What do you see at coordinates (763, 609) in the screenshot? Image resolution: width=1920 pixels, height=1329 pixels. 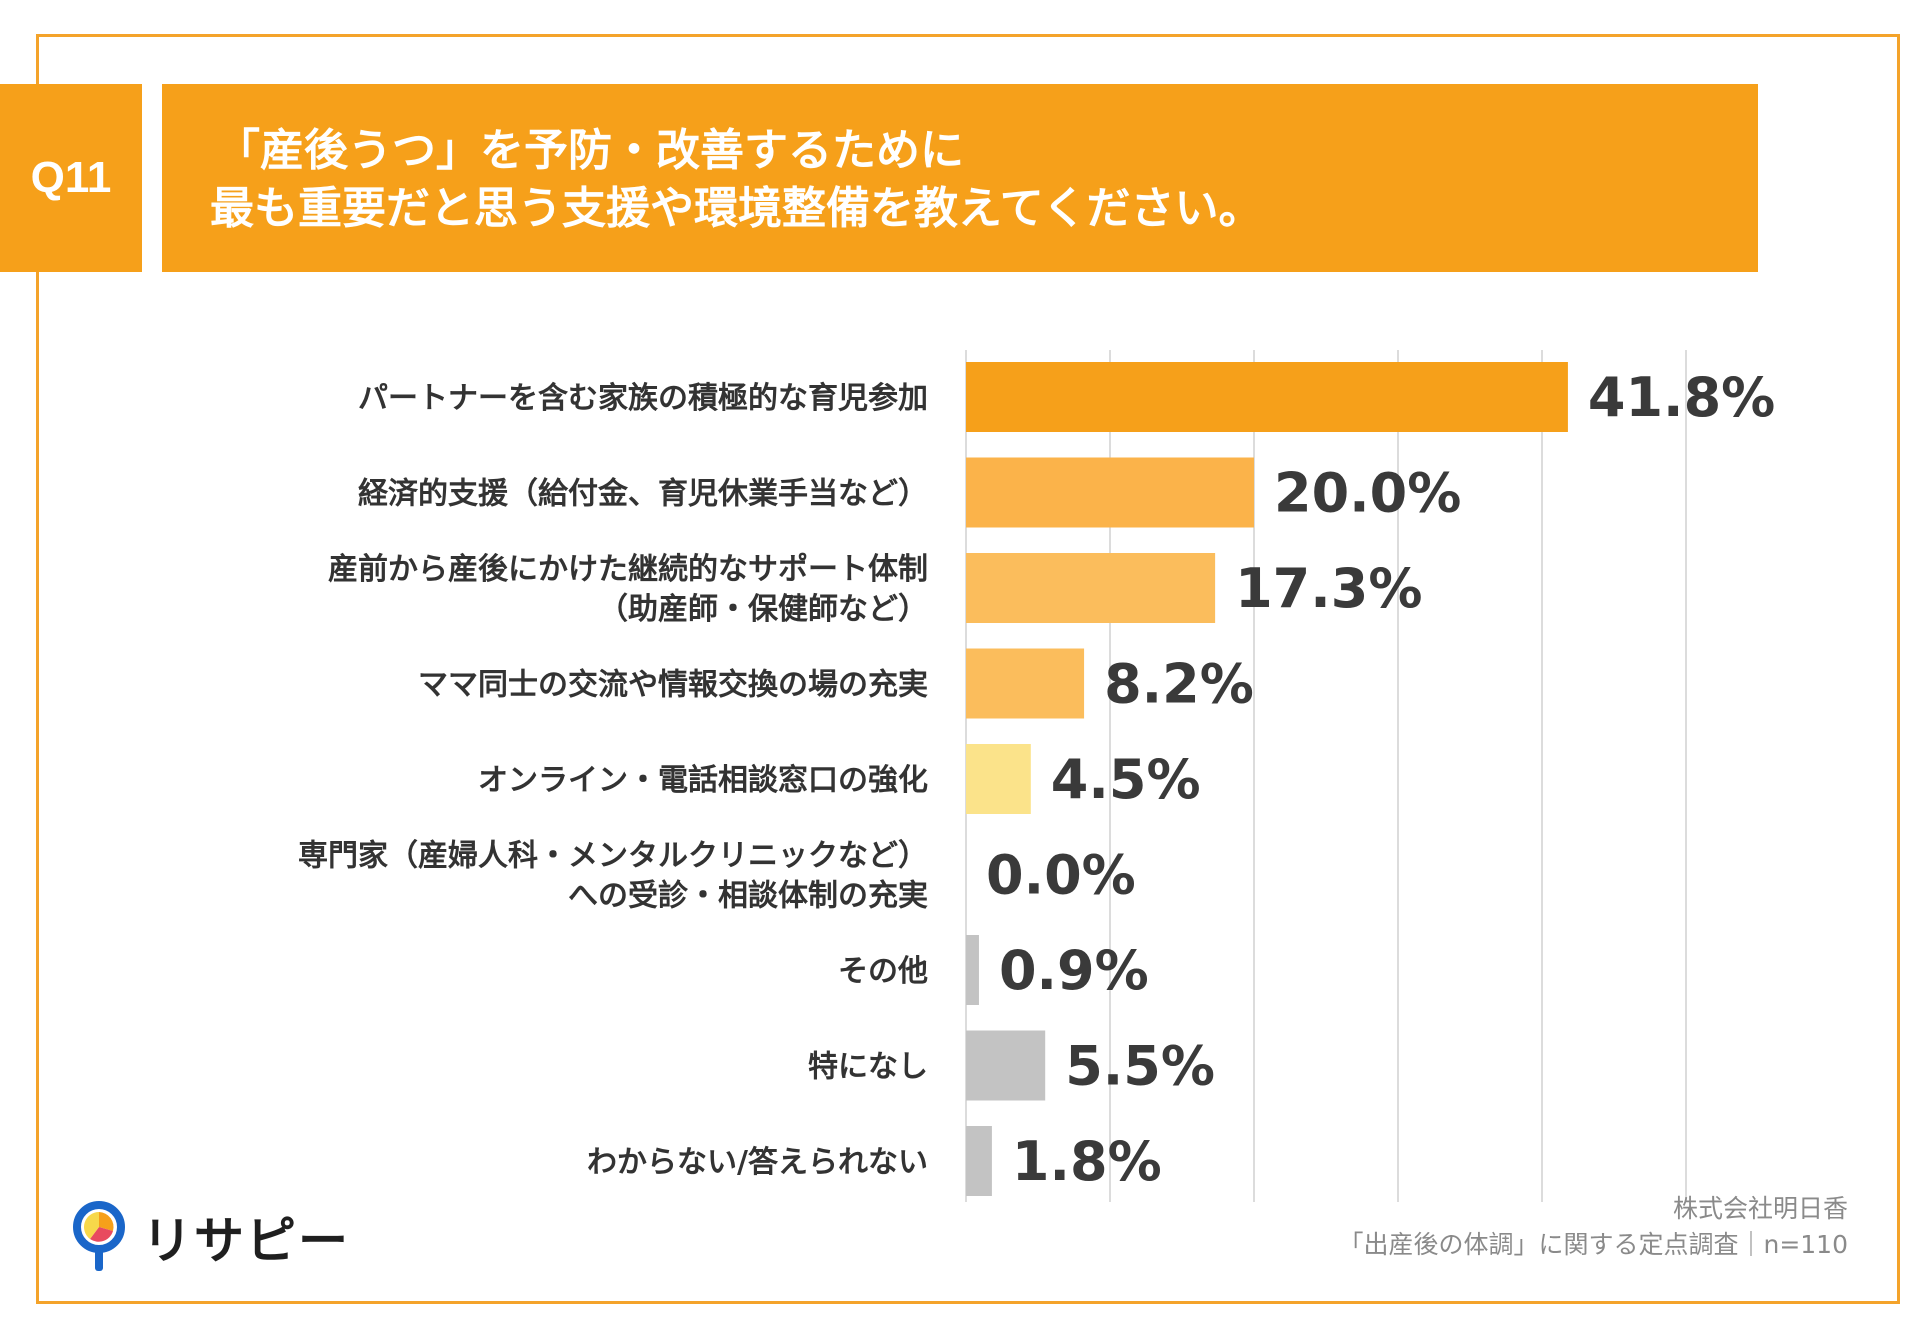 I see `category-label: （助産師・保健師など）` at bounding box center [763, 609].